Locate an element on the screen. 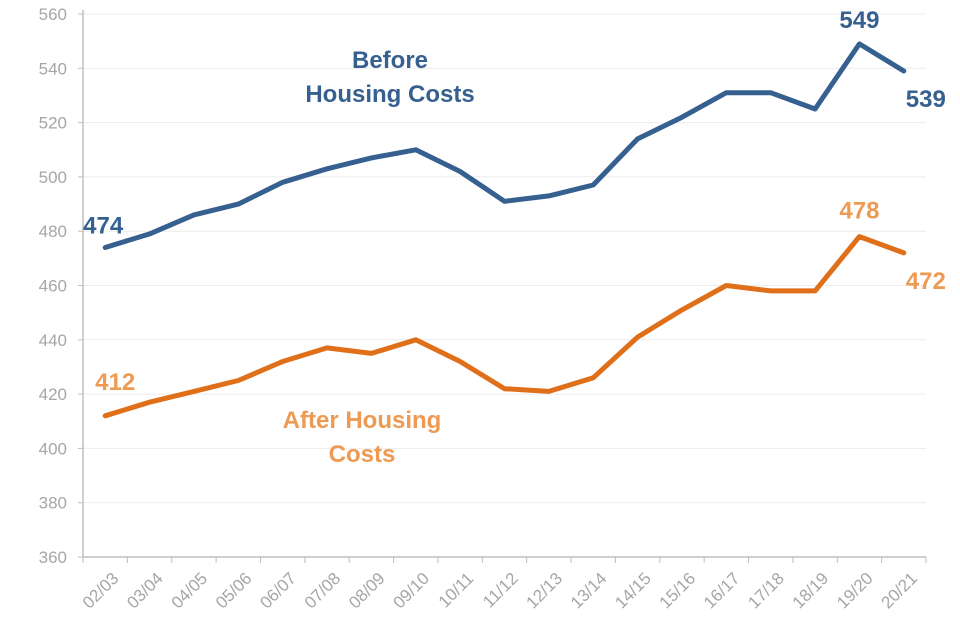 This screenshot has height=640, width=960. x-tick-label: 18/19 is located at coordinates (811, 591).